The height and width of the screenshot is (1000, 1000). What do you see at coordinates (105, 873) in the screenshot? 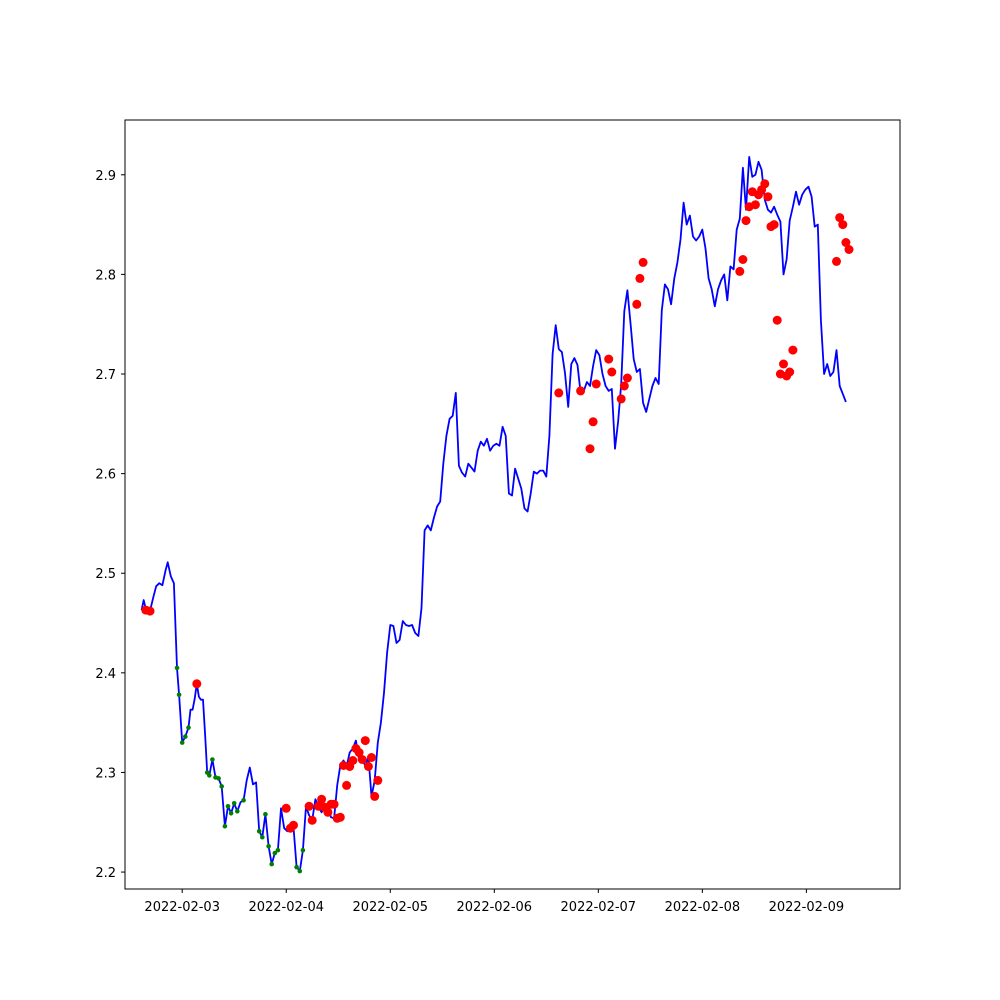
I see `y-tick-label: 2.2` at bounding box center [105, 873].